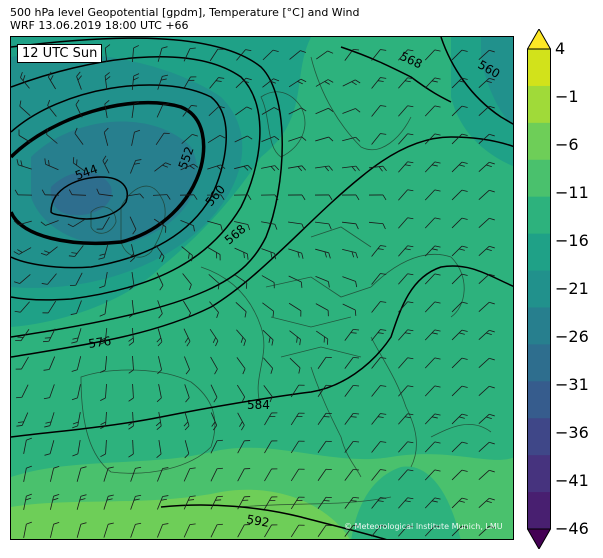 This screenshot has width=603, height=558. I want to click on colorbar-tick-label: −46, so click(572, 528).